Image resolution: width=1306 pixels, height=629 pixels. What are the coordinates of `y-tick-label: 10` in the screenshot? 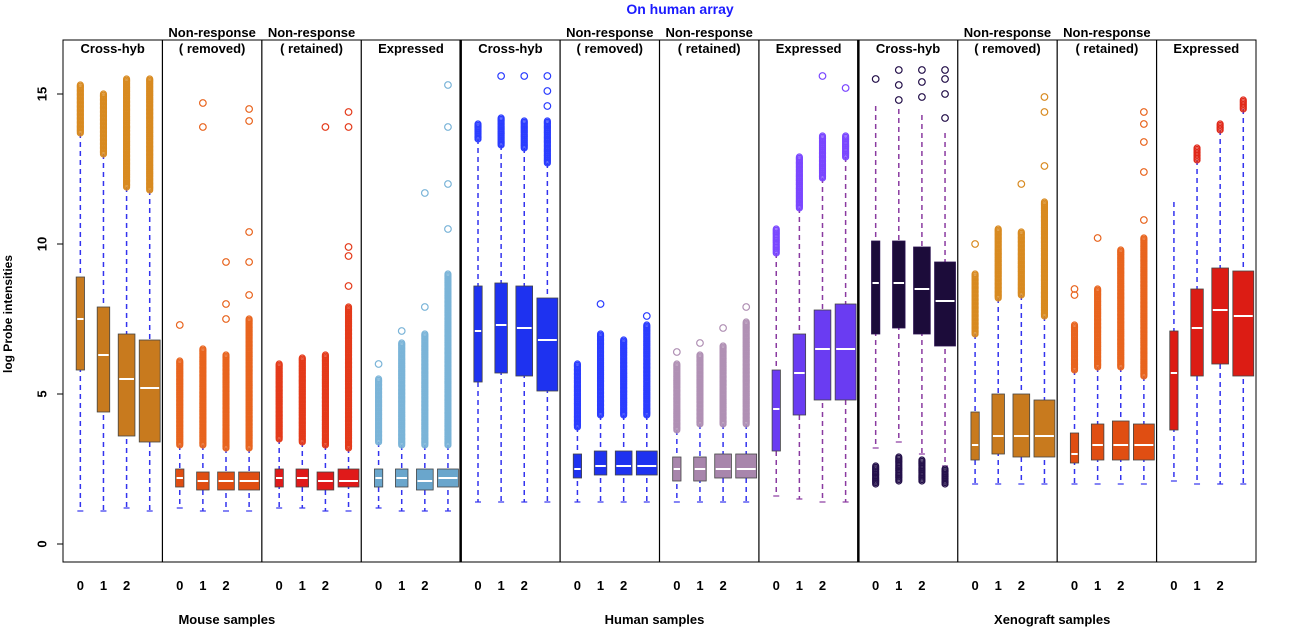 It's located at (41, 244).